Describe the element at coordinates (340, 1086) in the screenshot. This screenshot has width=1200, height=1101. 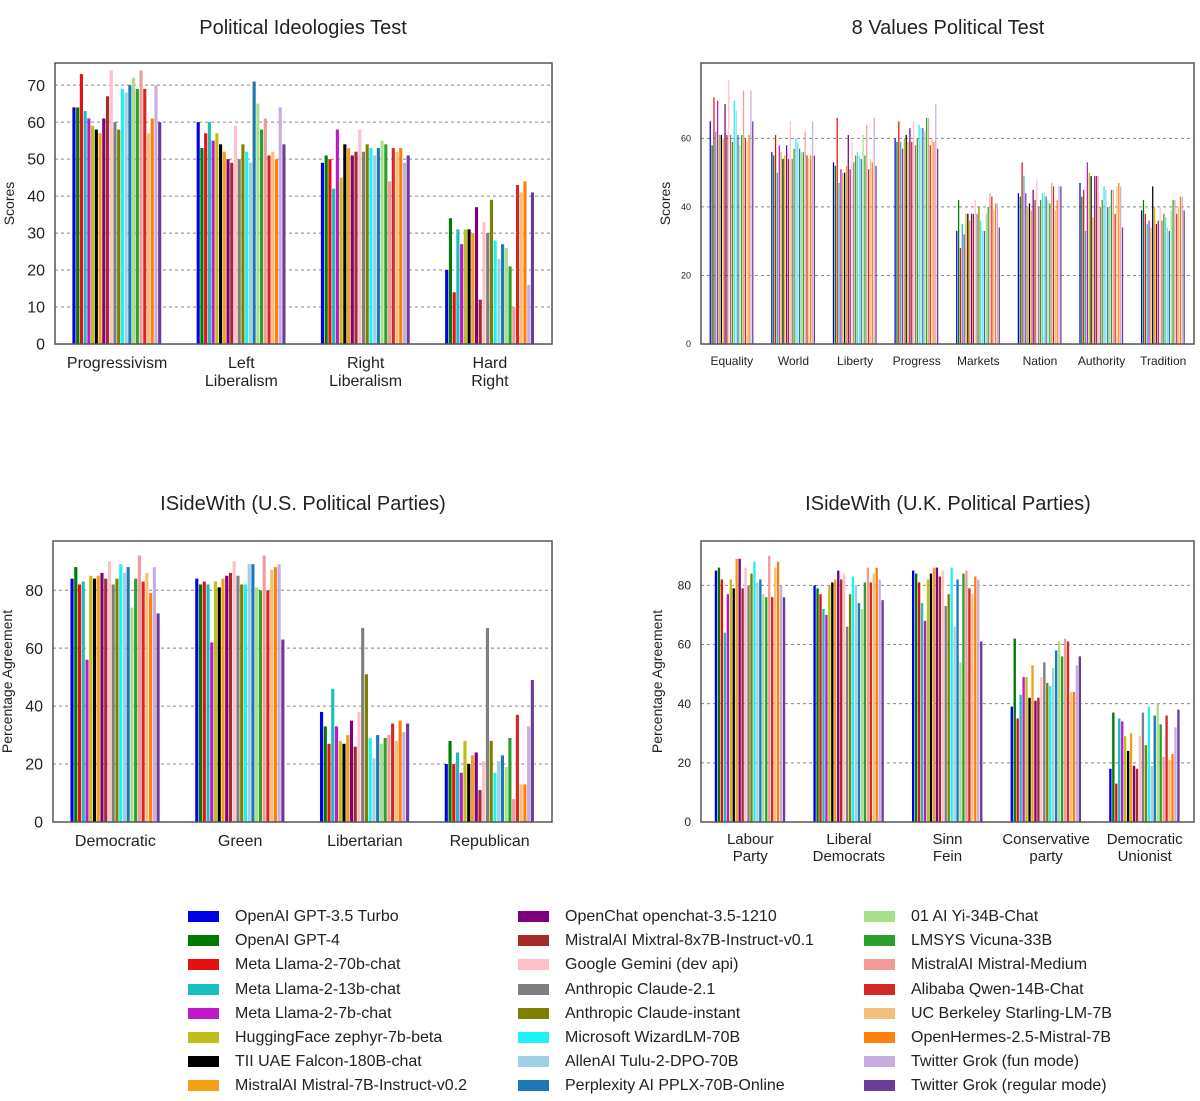
I see `legend-item: MistralAI Mistral-7B-Instruct-v0.2` at that location.